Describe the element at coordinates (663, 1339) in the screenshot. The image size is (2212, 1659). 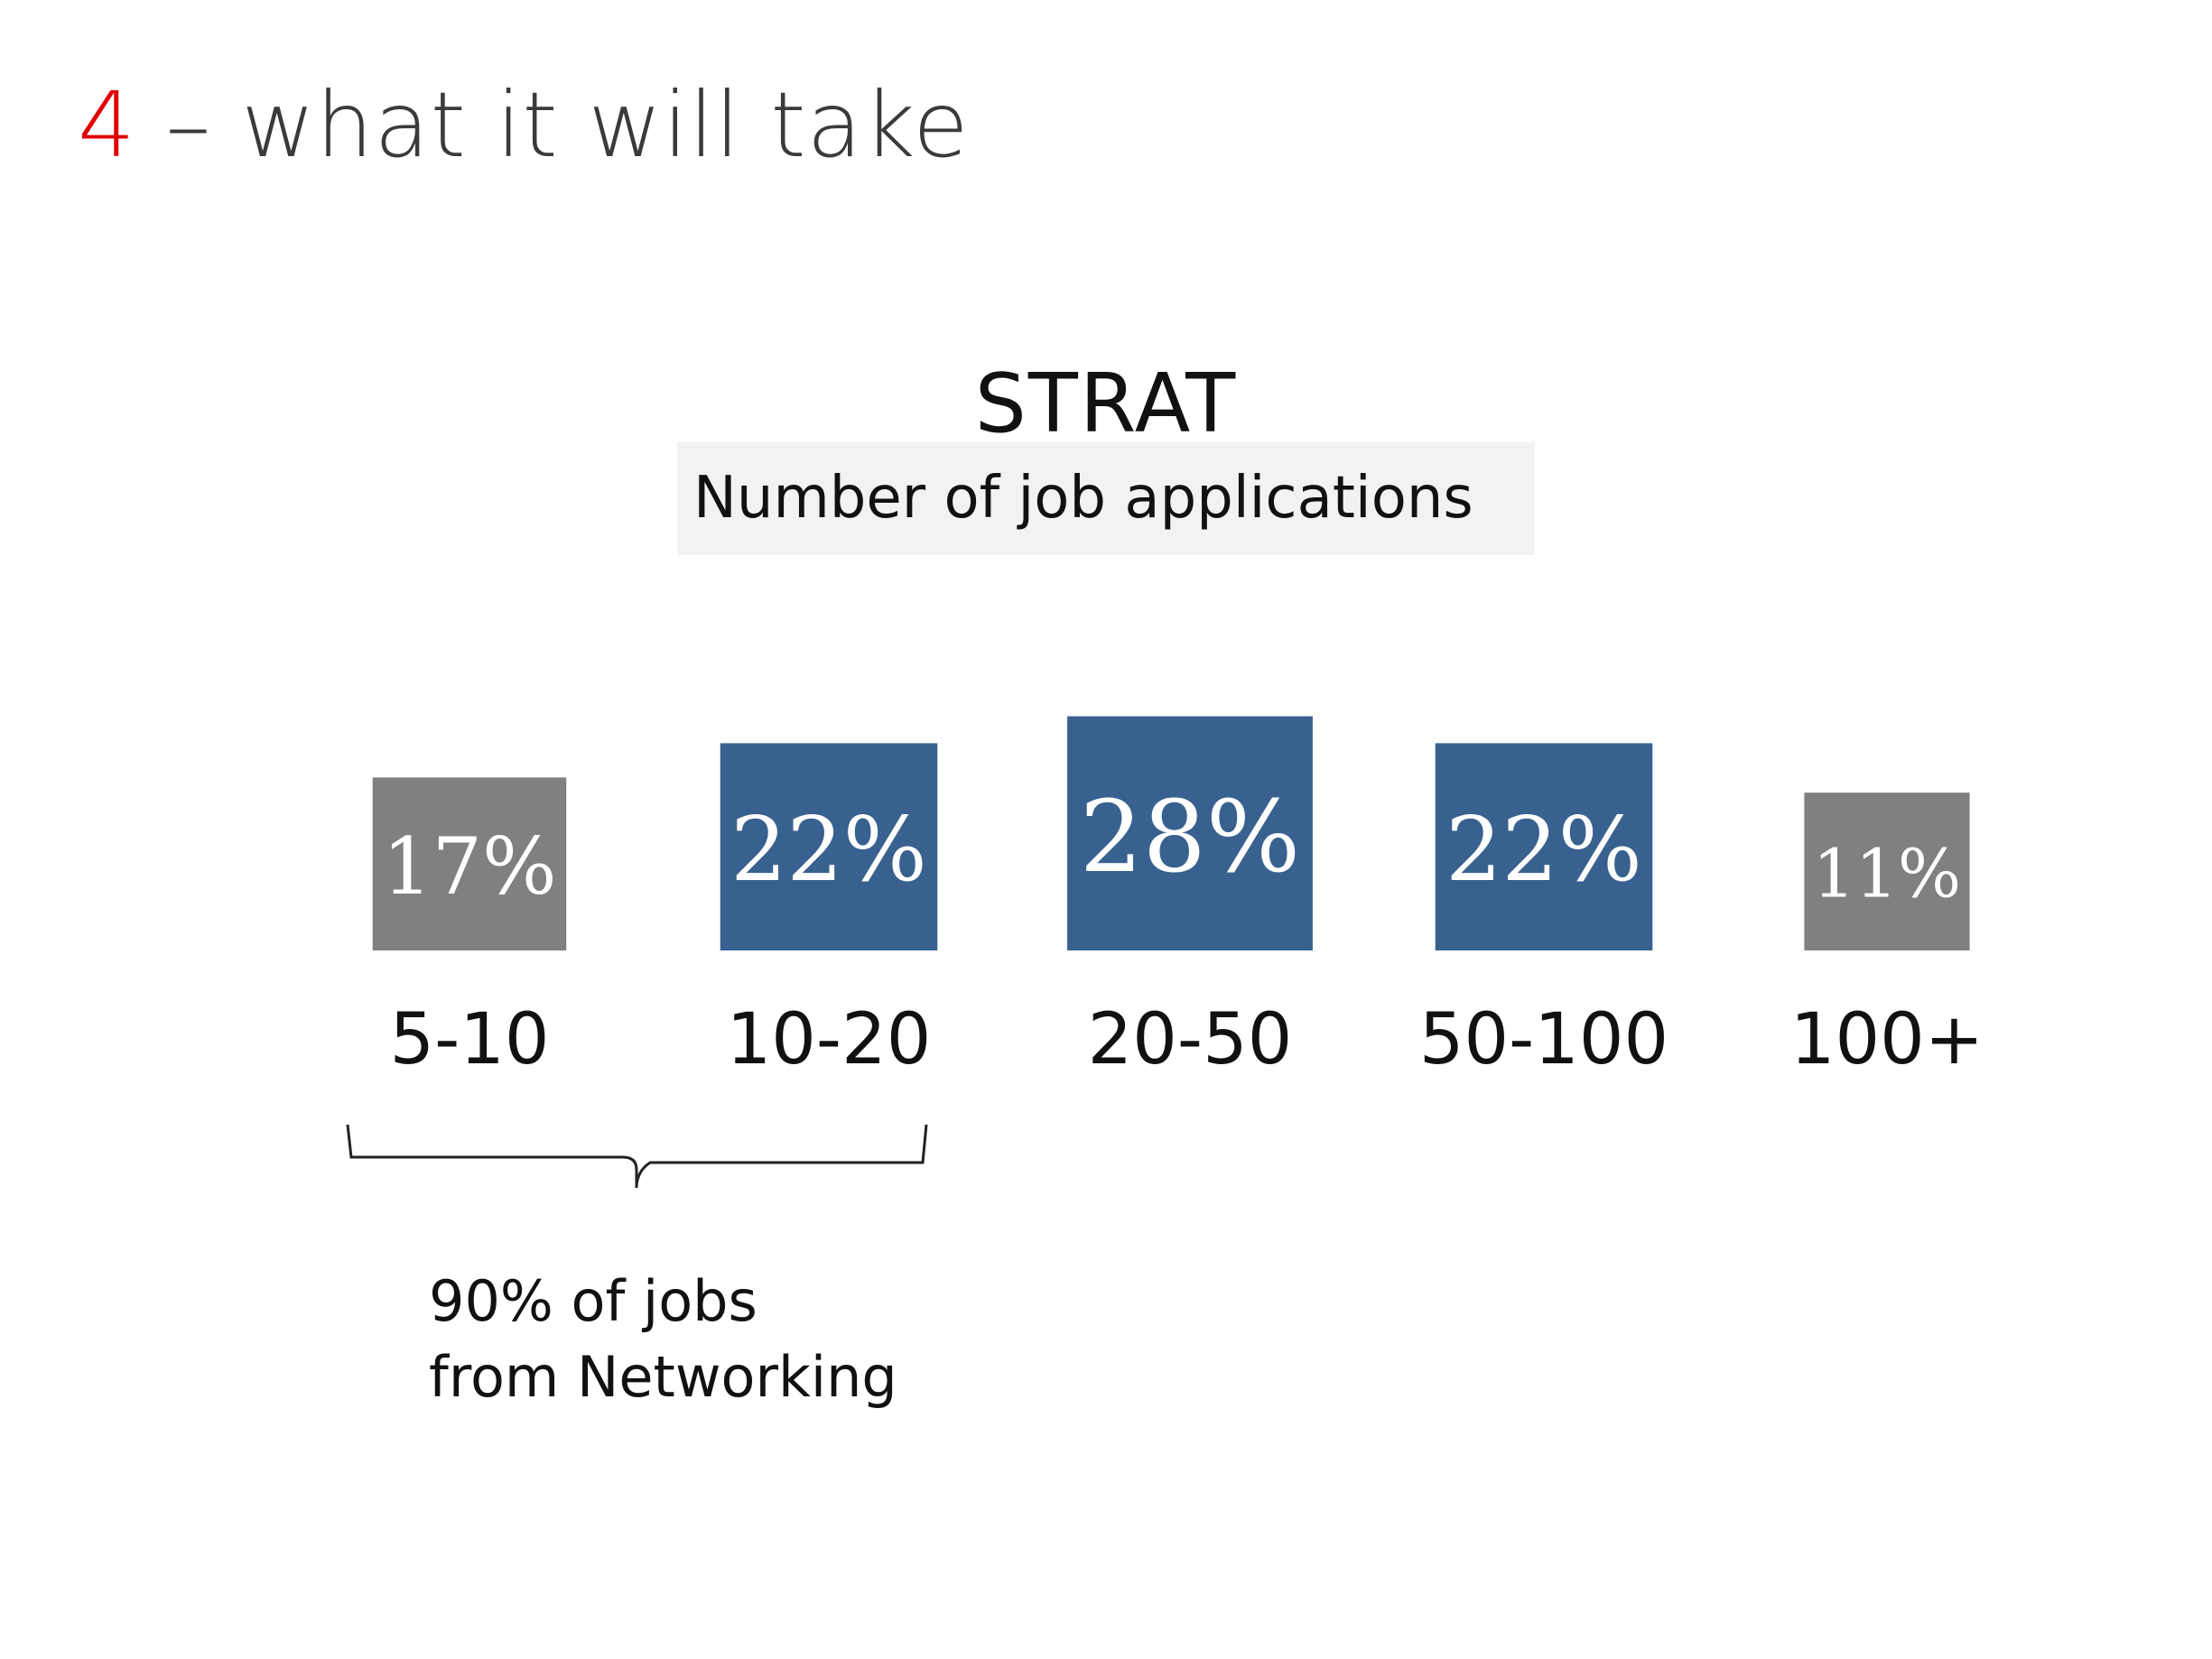
I see `annotation: 90% of jobs from Networking` at that location.